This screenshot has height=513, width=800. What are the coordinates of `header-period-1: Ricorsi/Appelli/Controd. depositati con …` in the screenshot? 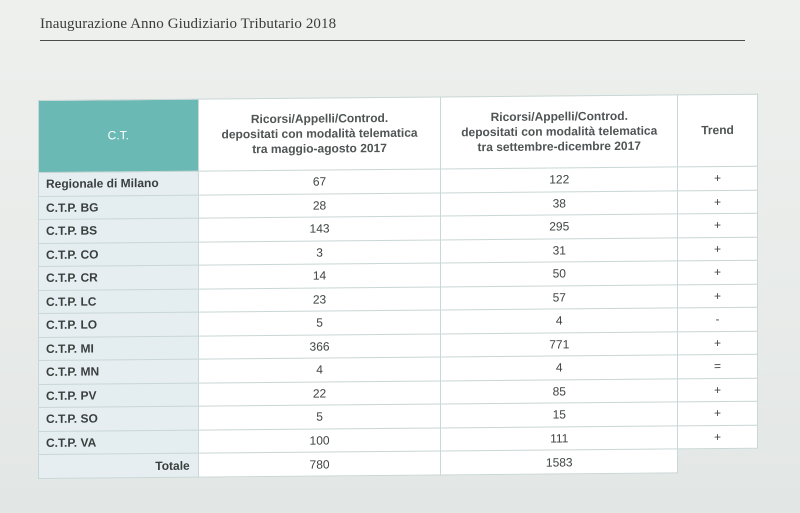 It's located at (319, 134).